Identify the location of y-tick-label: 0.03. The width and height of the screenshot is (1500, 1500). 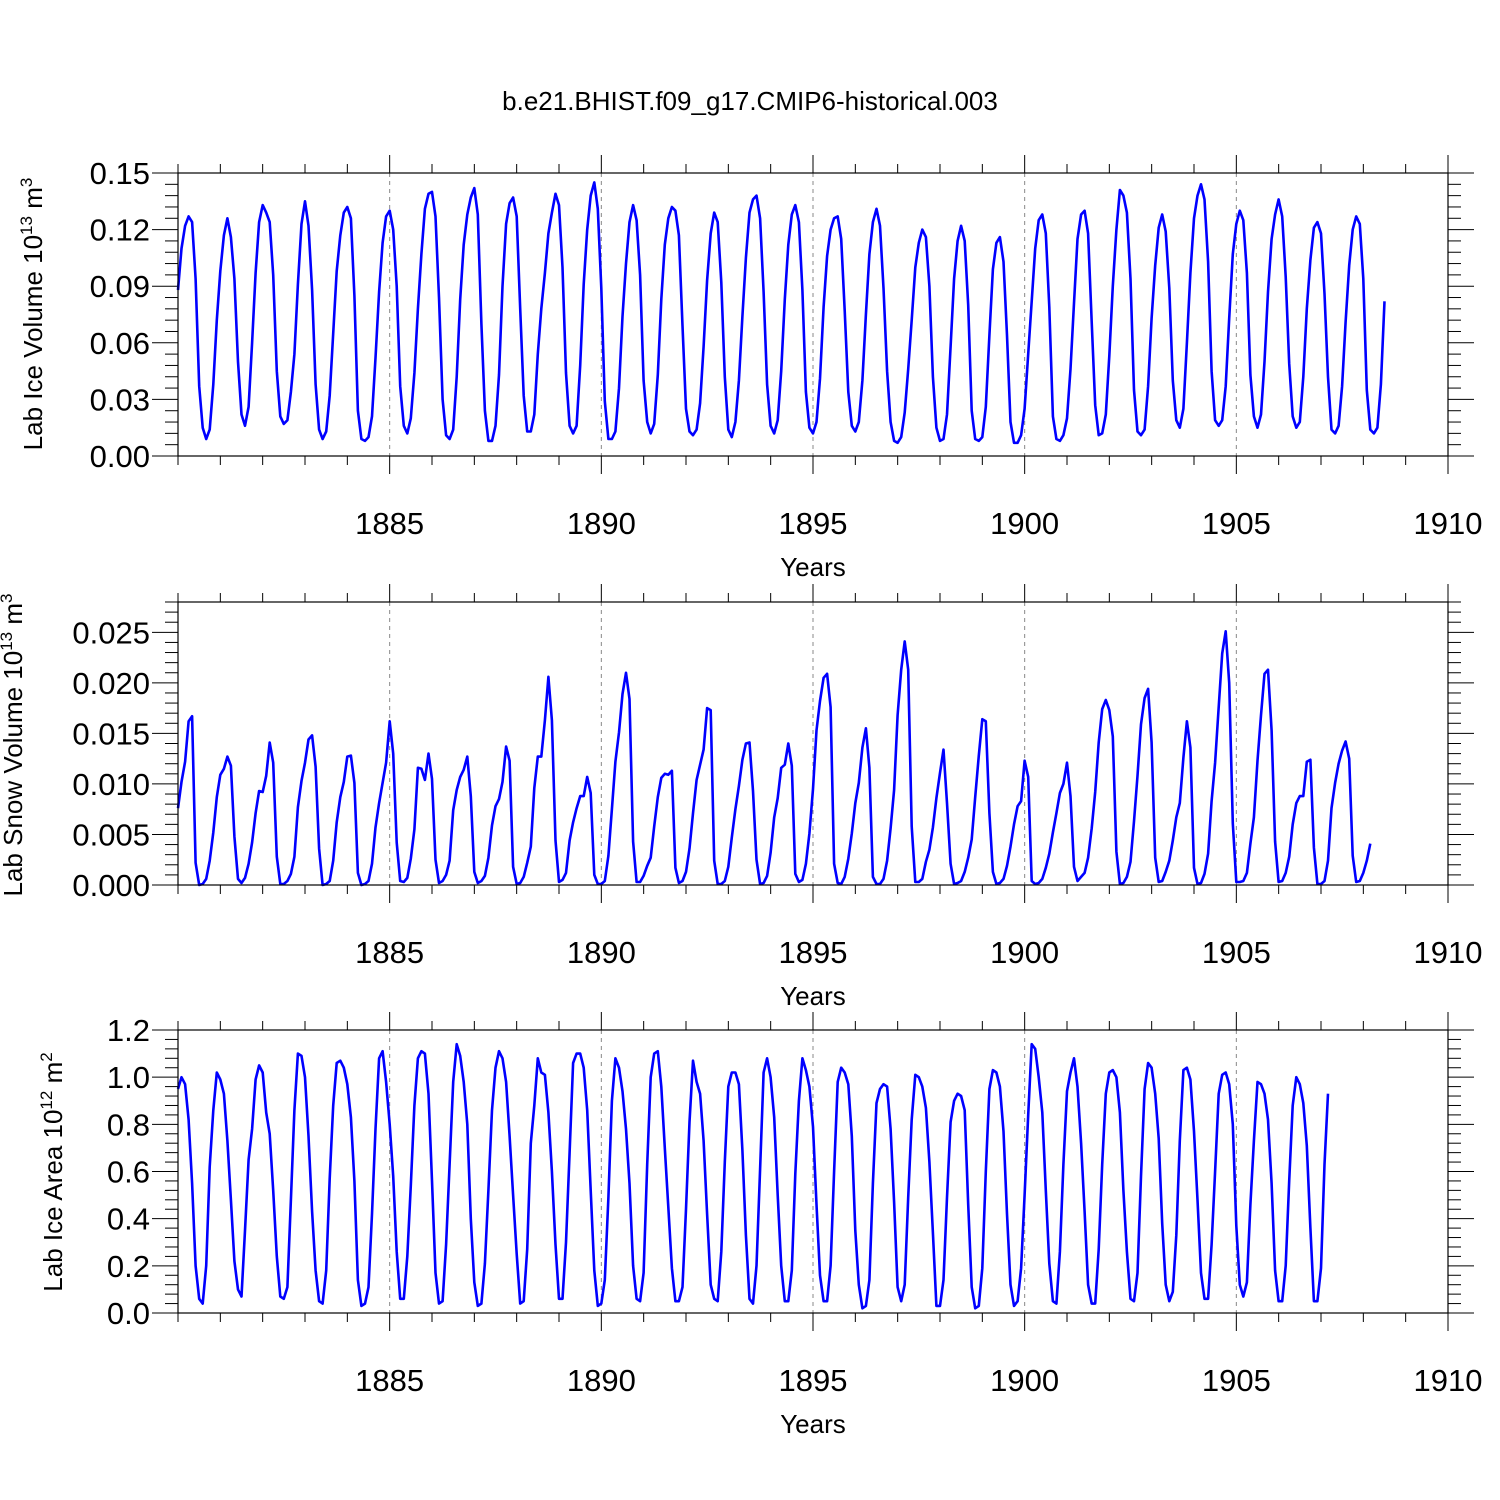
(120, 399).